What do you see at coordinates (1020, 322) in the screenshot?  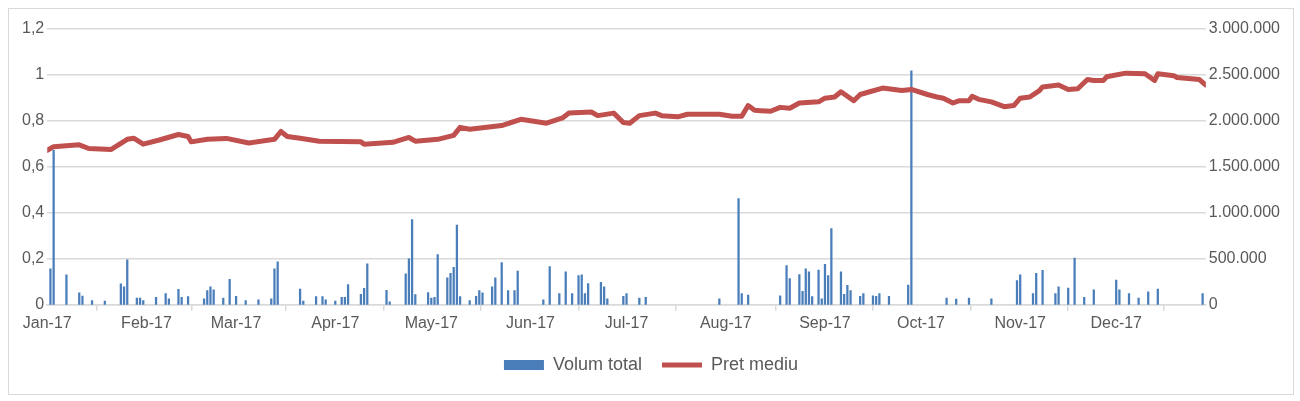 I see `x-tick-label: Nov-17` at bounding box center [1020, 322].